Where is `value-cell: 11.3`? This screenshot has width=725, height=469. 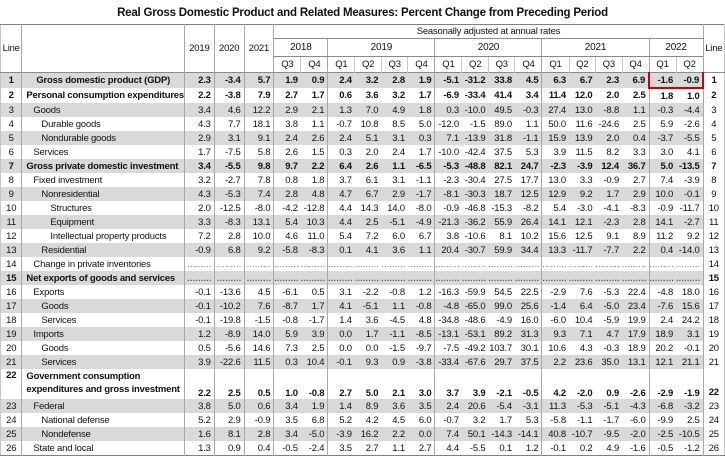 value-cell: 11.3 is located at coordinates (555, 406).